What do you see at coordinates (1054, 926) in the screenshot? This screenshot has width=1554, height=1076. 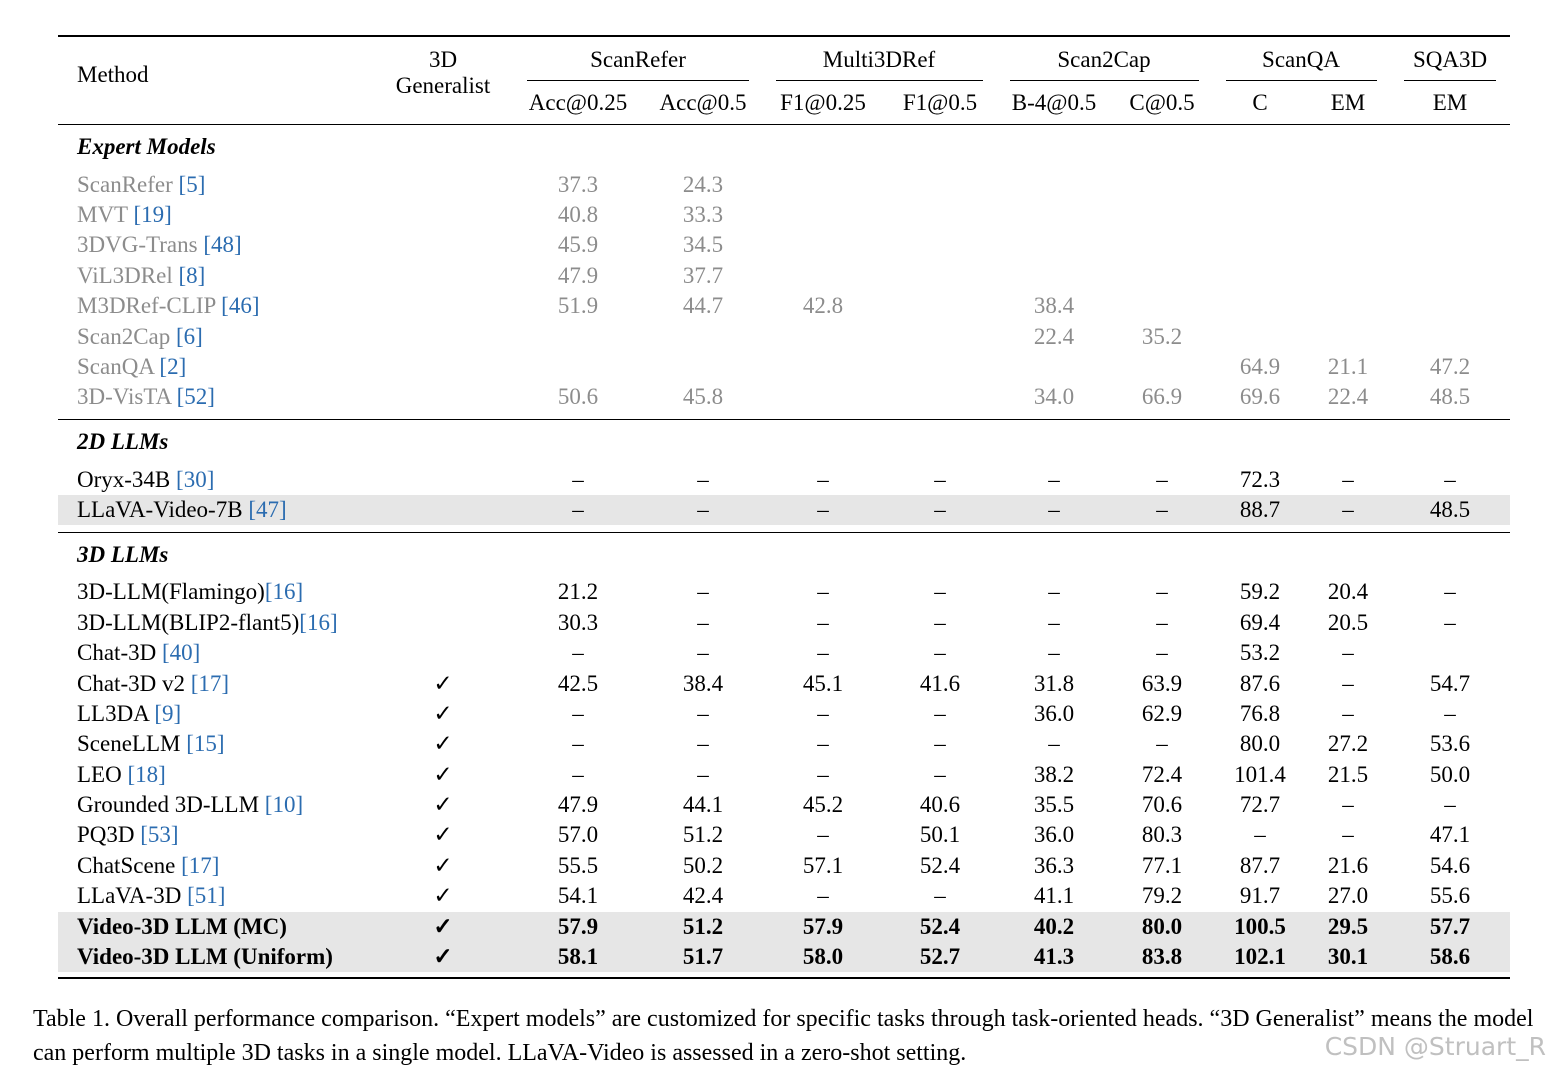 I see `value-cell: 40.2` at bounding box center [1054, 926].